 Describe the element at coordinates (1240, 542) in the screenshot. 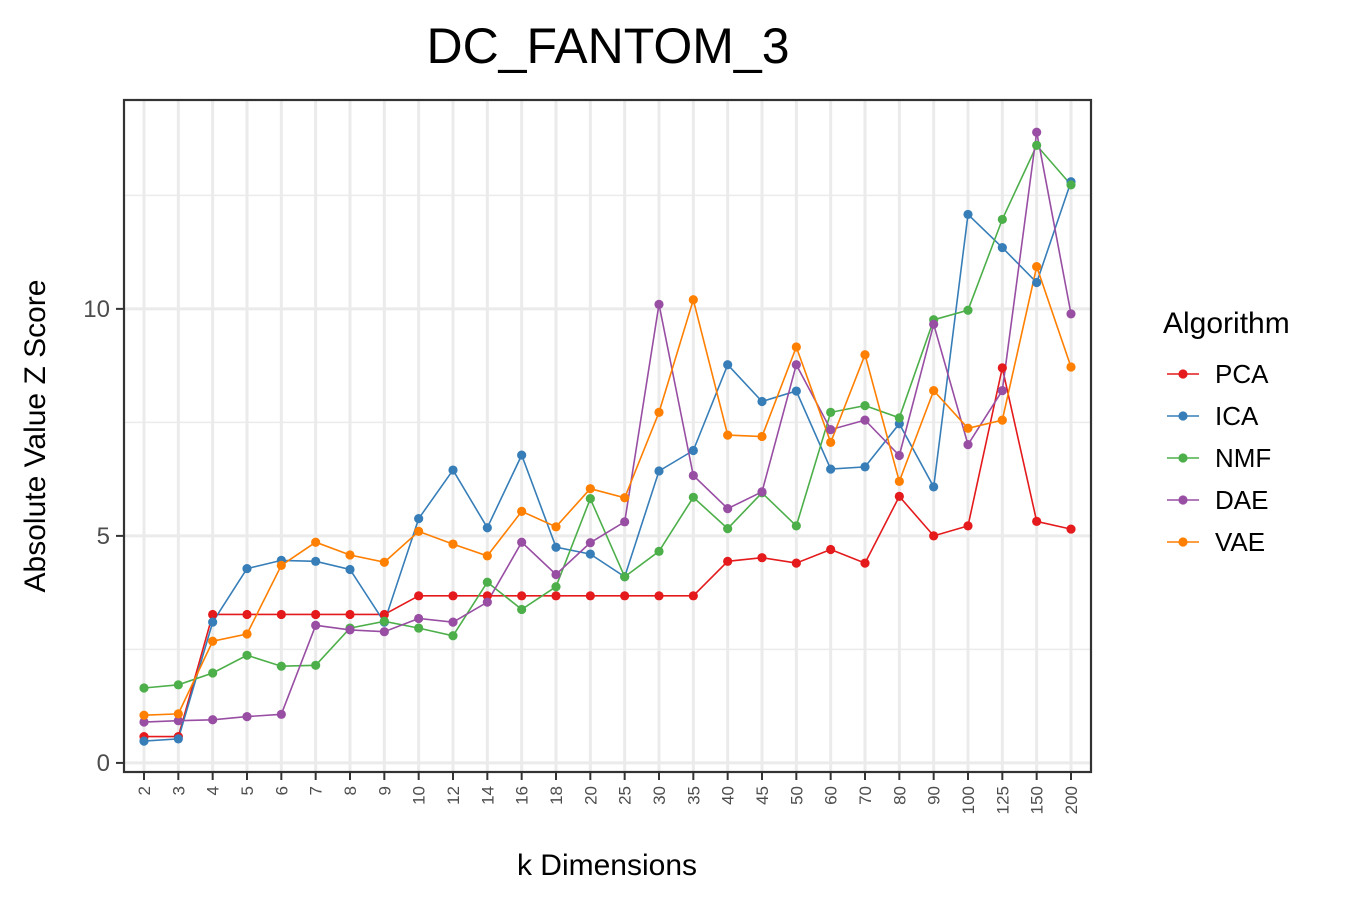

I see `legend-label: VAE` at that location.